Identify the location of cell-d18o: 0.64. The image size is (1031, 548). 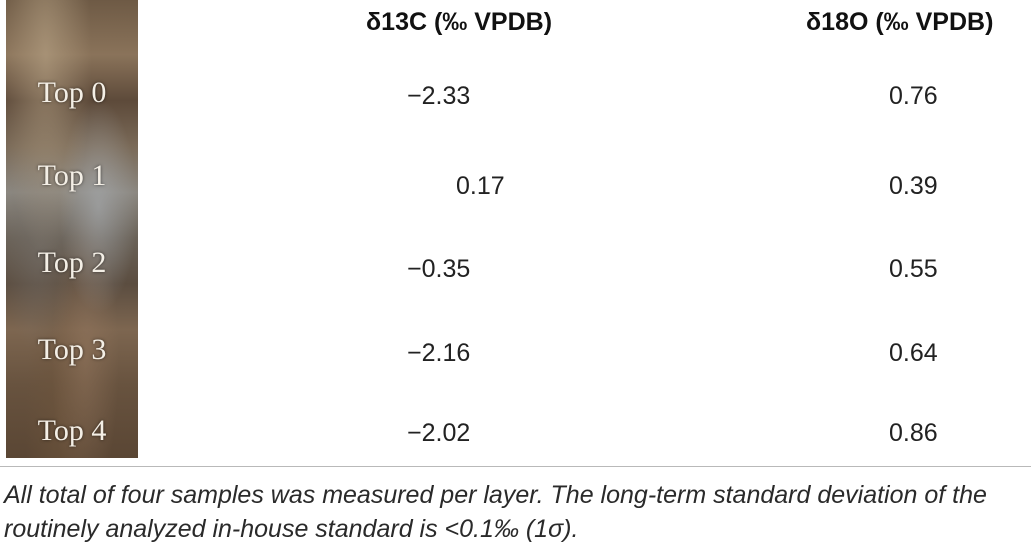
(913, 353).